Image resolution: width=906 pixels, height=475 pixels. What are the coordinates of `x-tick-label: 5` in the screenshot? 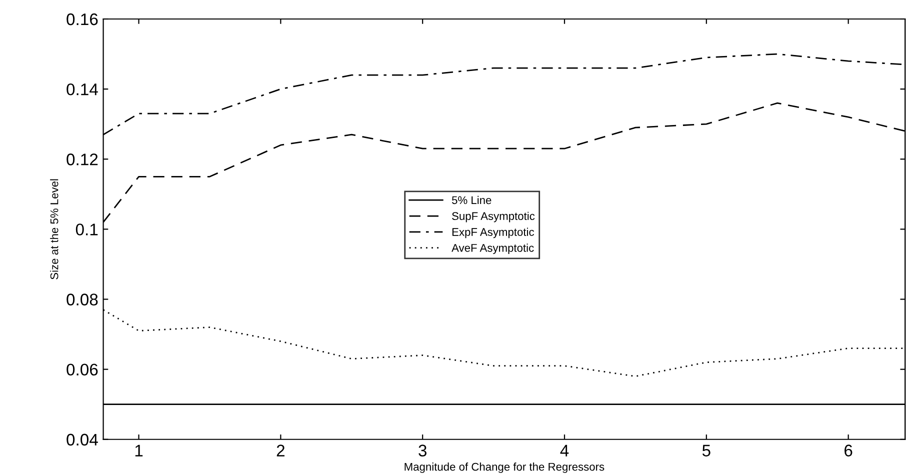 It's located at (706, 450).